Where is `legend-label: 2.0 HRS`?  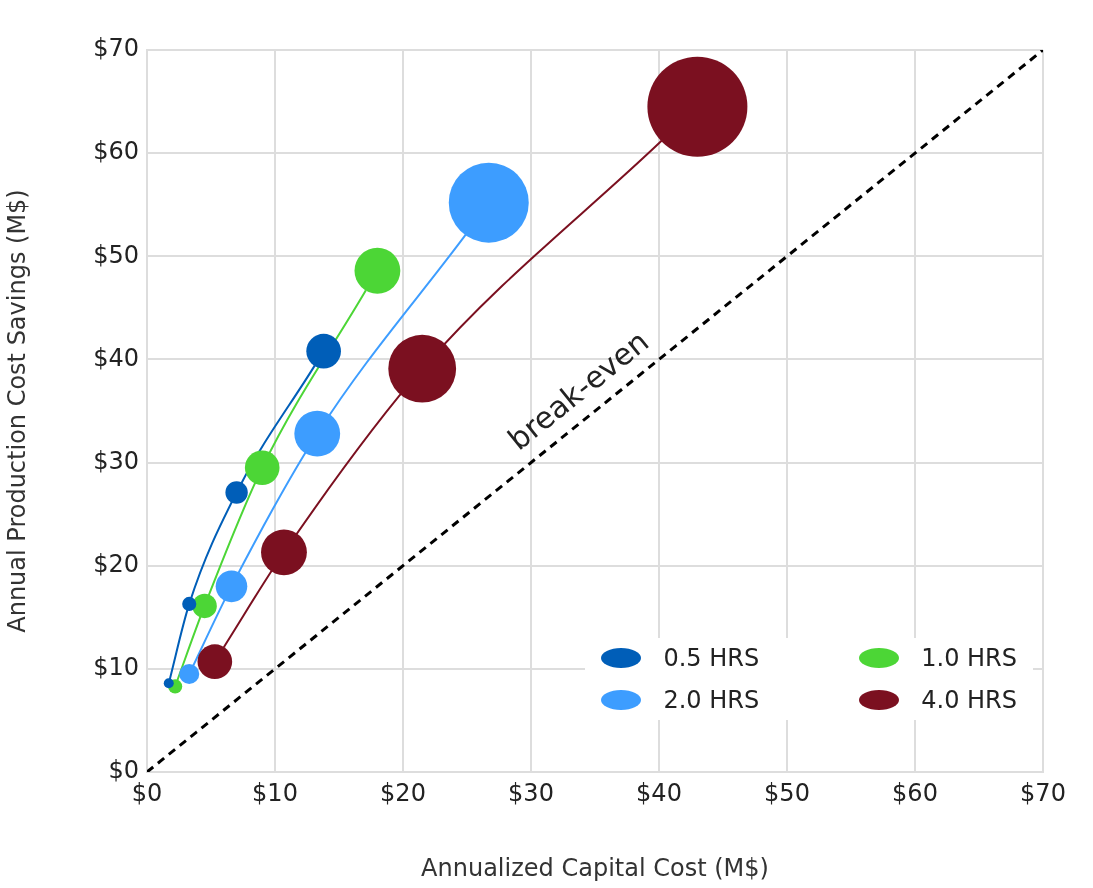
legend-label: 2.0 HRS is located at coordinates (711, 700).